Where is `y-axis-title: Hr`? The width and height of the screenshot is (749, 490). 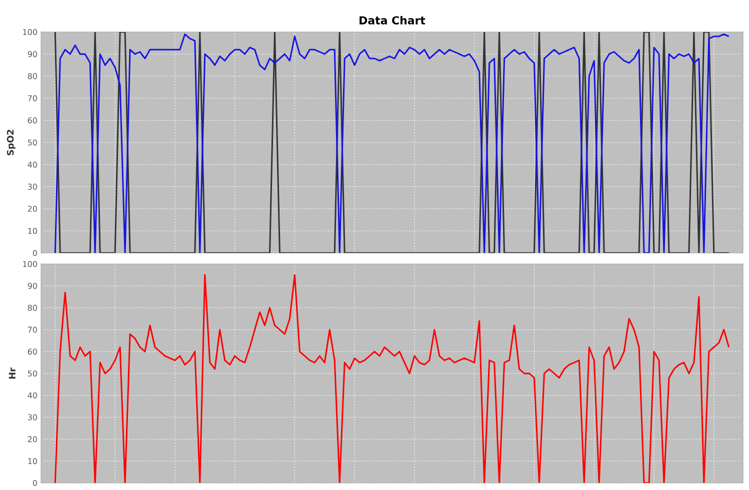
y-axis-title: Hr is located at coordinates (12, 373).